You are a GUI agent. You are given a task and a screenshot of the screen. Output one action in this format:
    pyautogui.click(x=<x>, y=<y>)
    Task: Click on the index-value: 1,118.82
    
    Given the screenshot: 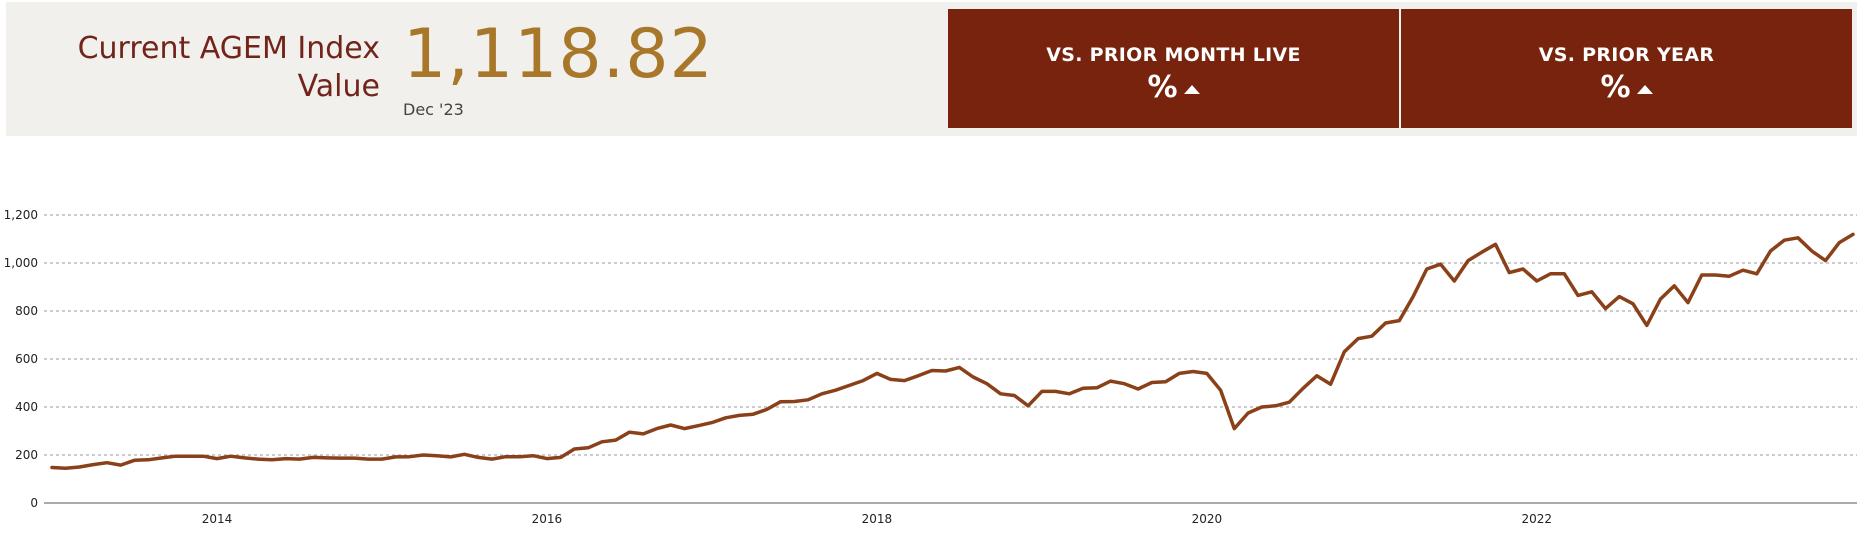 What is the action you would take?
    pyautogui.click(x=558, y=54)
    